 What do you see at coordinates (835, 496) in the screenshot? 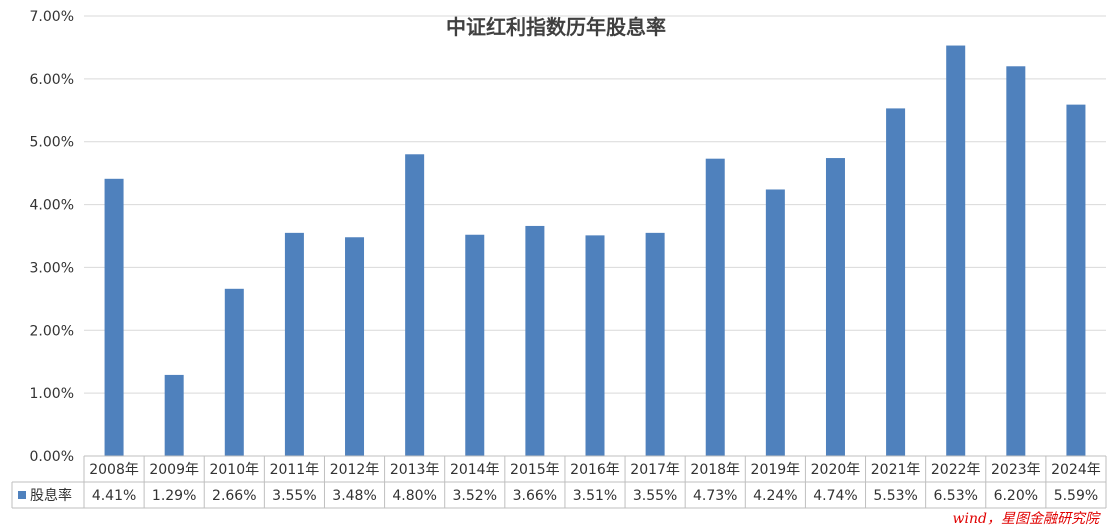
I see `data-label: 4.74%` at bounding box center [835, 496].